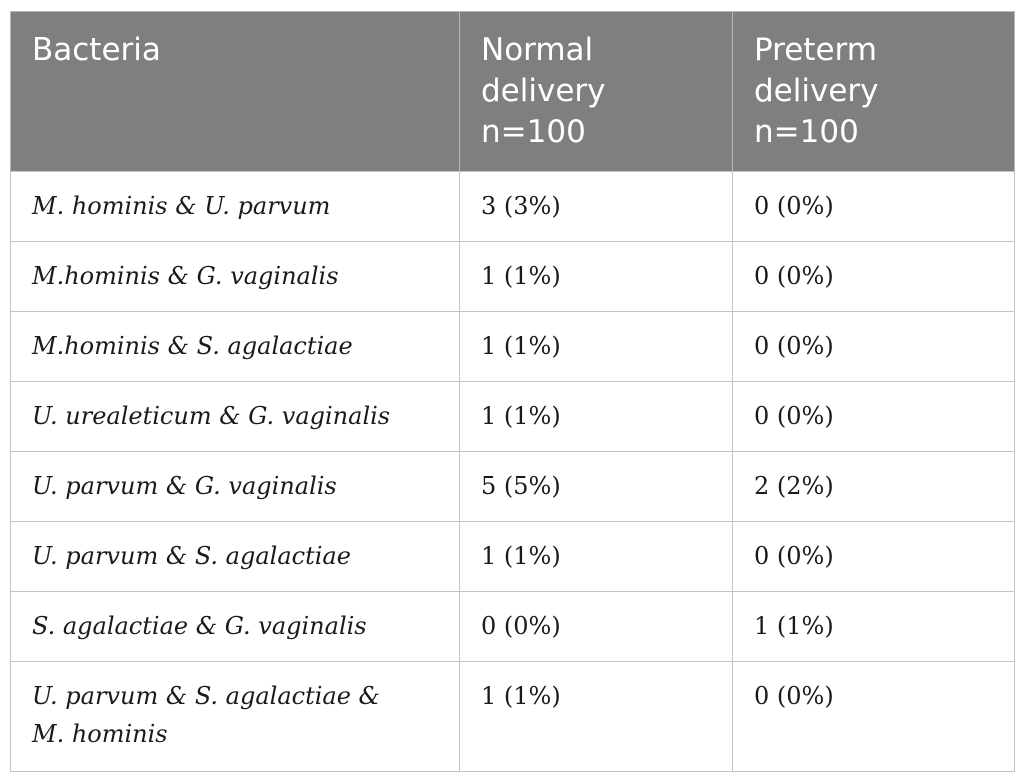  I want to click on normal-delivery-cell: 3 (3%), so click(596, 206).